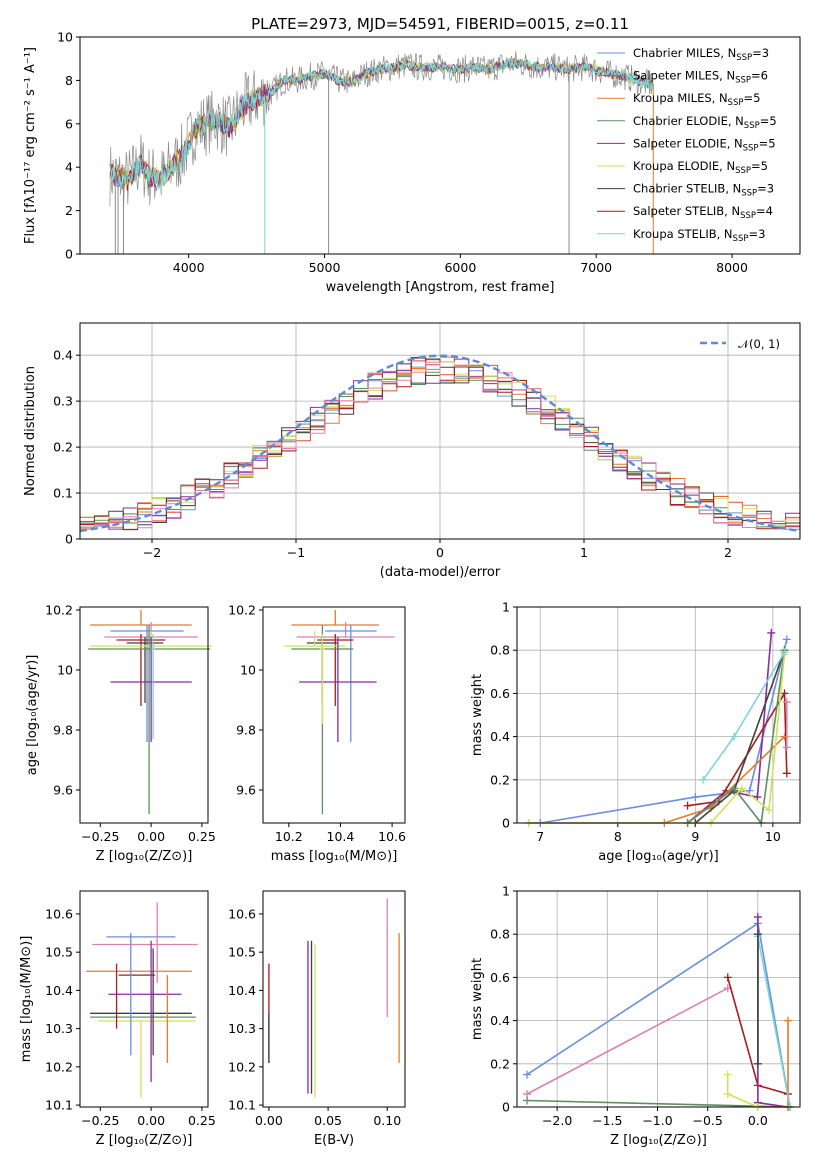  I want to click on y-tick-label: 10.6, so click(242, 913).